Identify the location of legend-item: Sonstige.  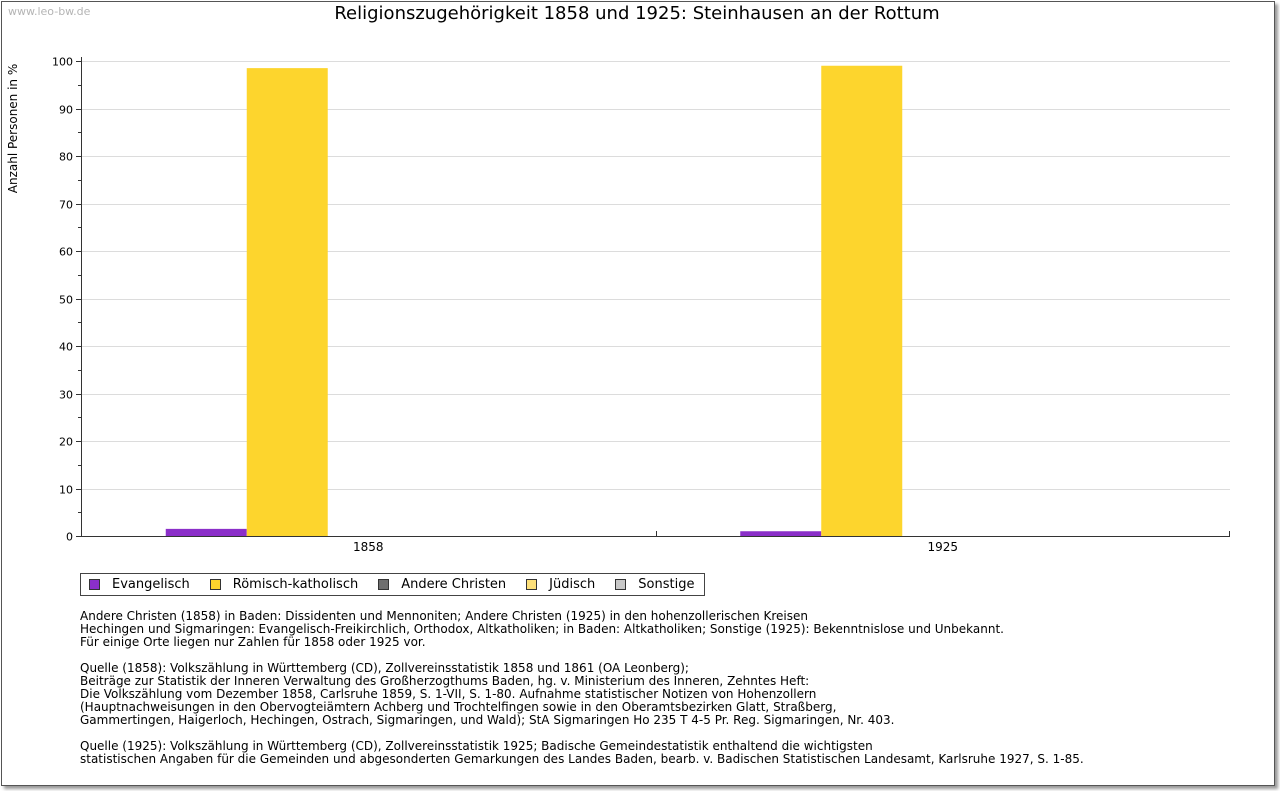
(654, 584).